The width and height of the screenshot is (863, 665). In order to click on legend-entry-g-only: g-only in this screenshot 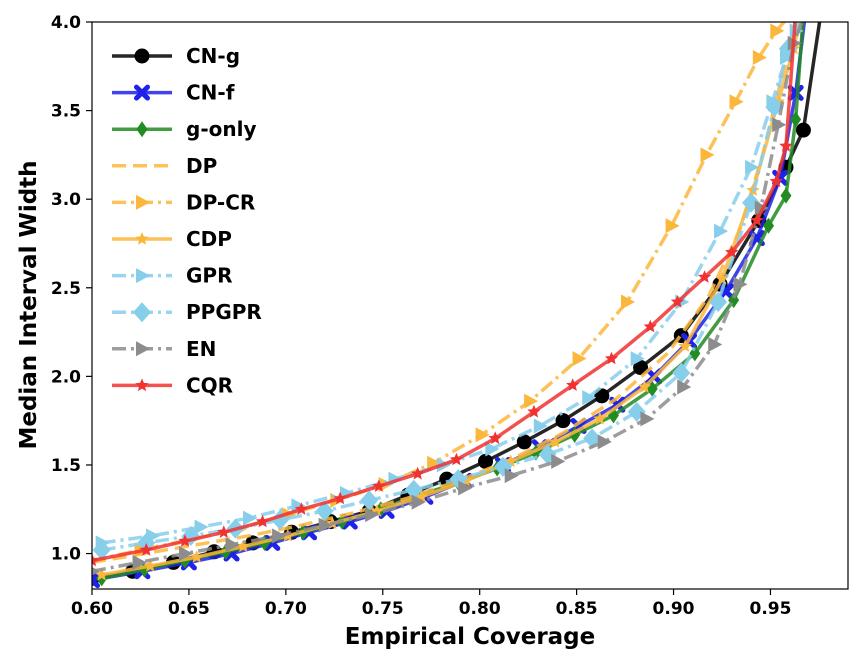, I will do `click(184, 129)`.